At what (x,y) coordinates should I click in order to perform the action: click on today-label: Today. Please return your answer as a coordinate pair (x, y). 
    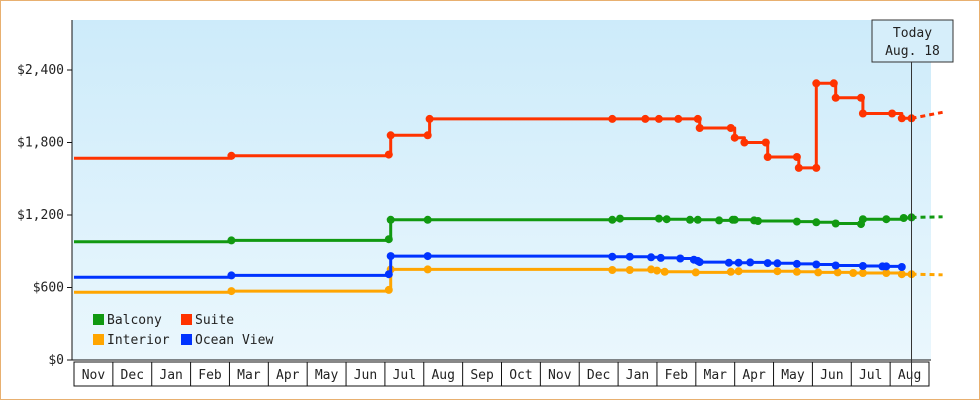
    Looking at the image, I should click on (912, 33).